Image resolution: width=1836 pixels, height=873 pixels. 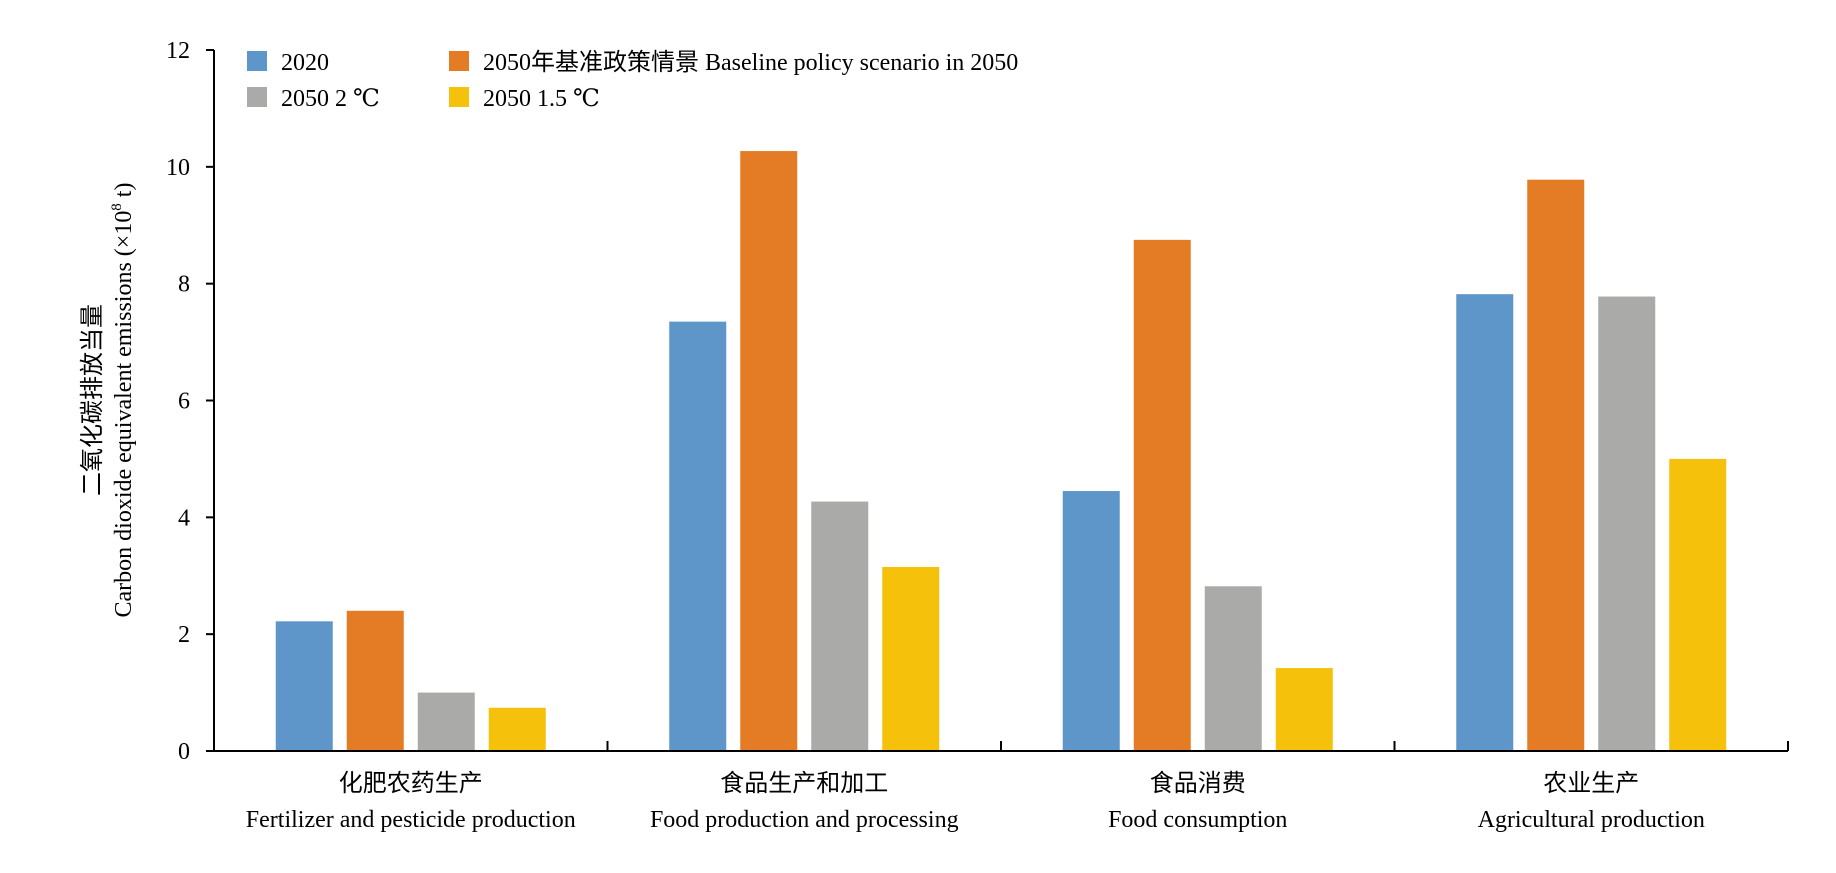 I want to click on y-axis: 0 2 4 6 8 10 12, so click(x=190, y=401).